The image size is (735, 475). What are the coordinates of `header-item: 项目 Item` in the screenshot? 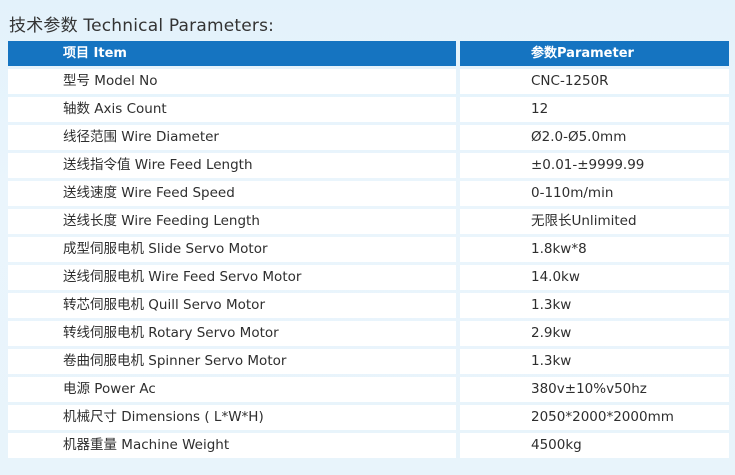 It's located at (232, 53).